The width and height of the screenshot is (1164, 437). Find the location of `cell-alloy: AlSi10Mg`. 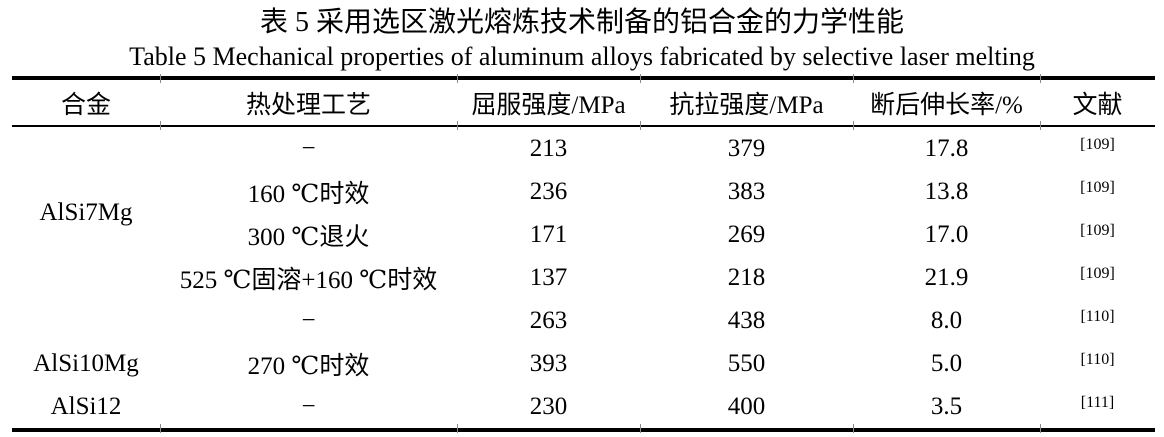

cell-alloy: AlSi10Mg is located at coordinates (86, 363).